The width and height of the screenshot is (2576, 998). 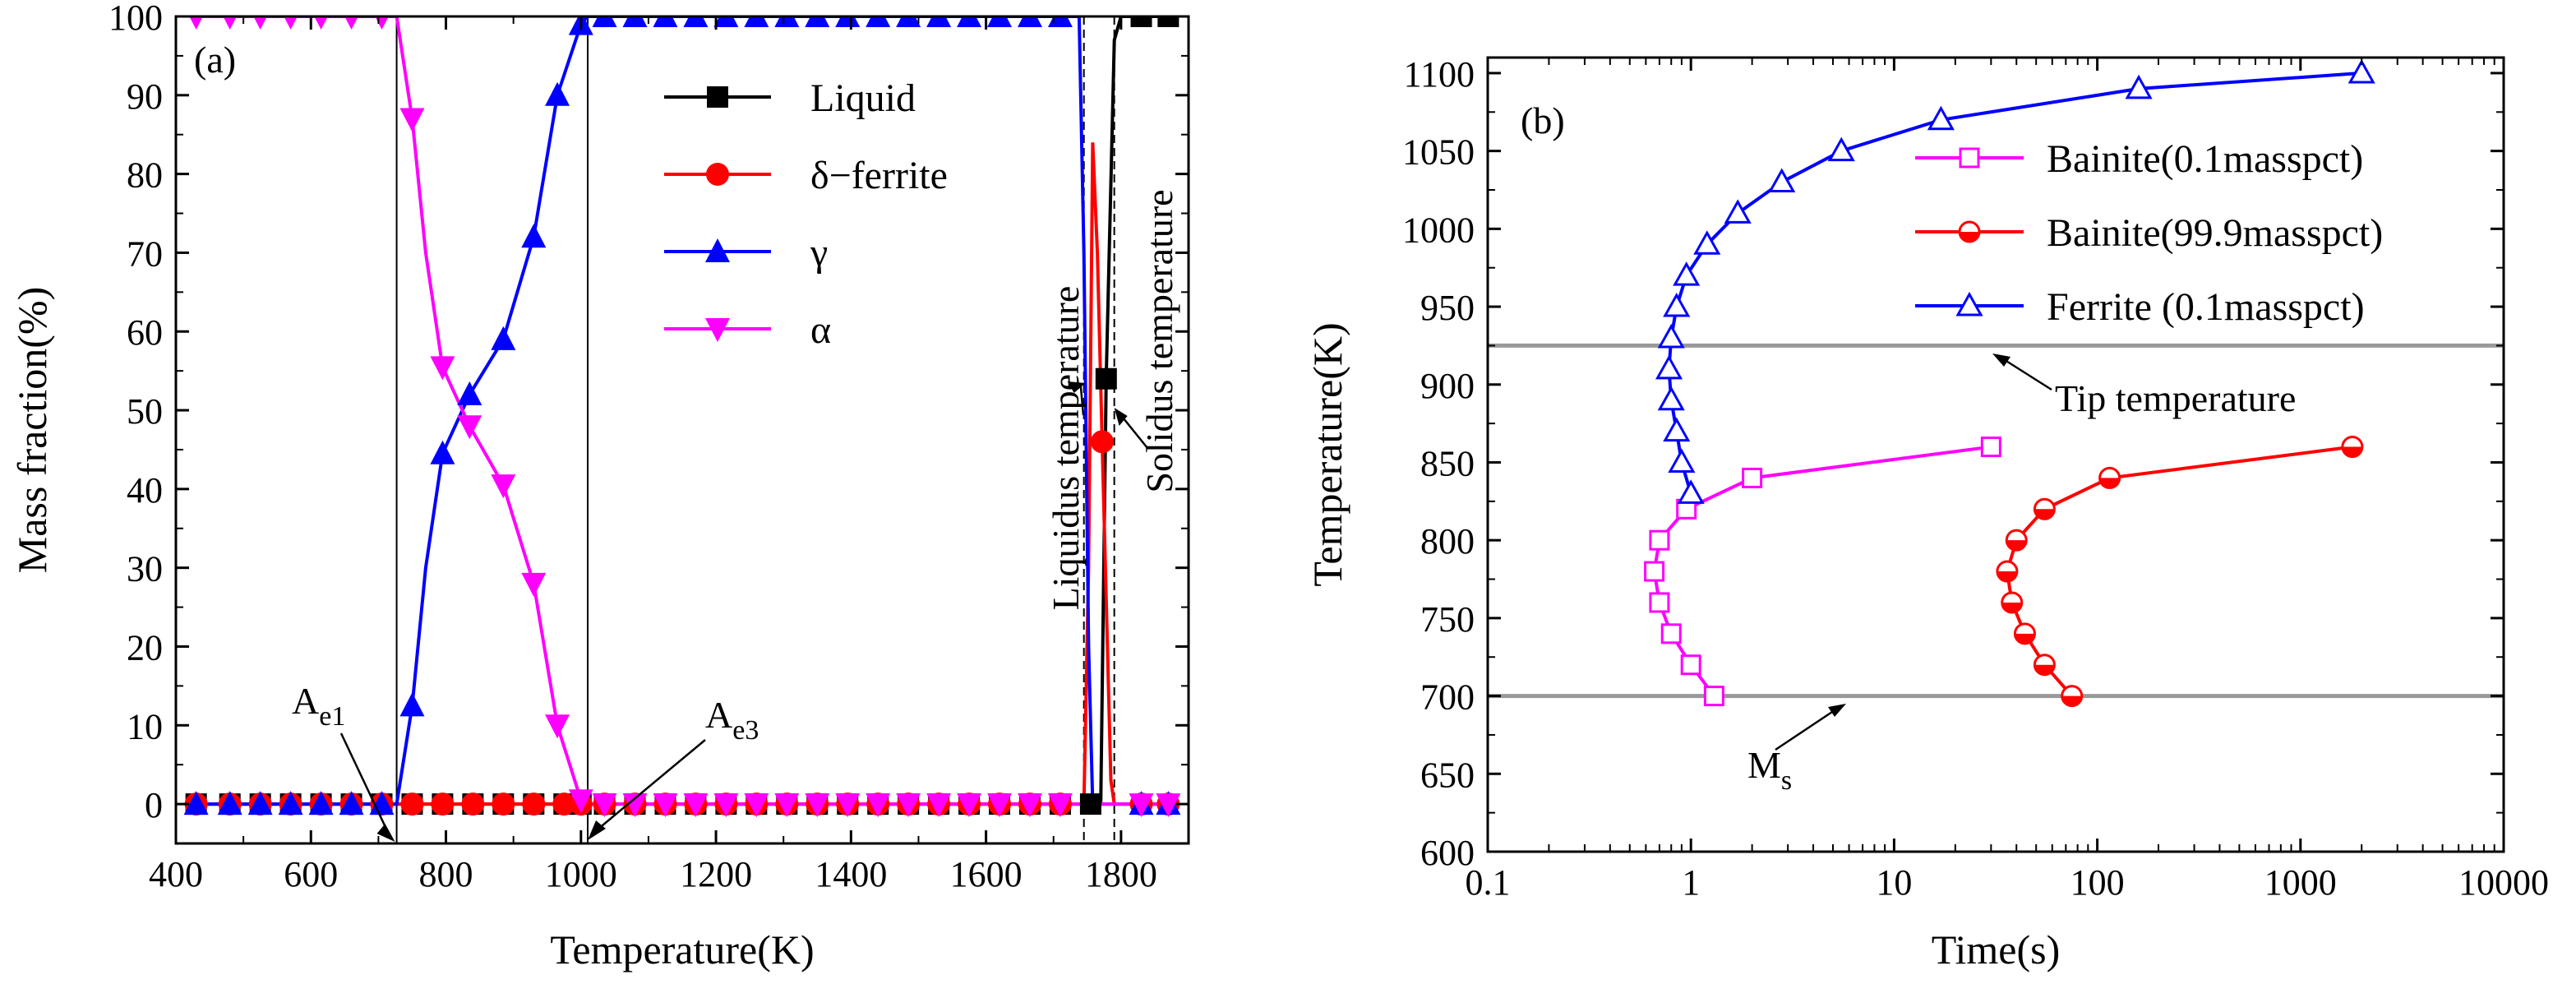 I want to click on annotation-ms: Ms, so click(x=1769, y=770).